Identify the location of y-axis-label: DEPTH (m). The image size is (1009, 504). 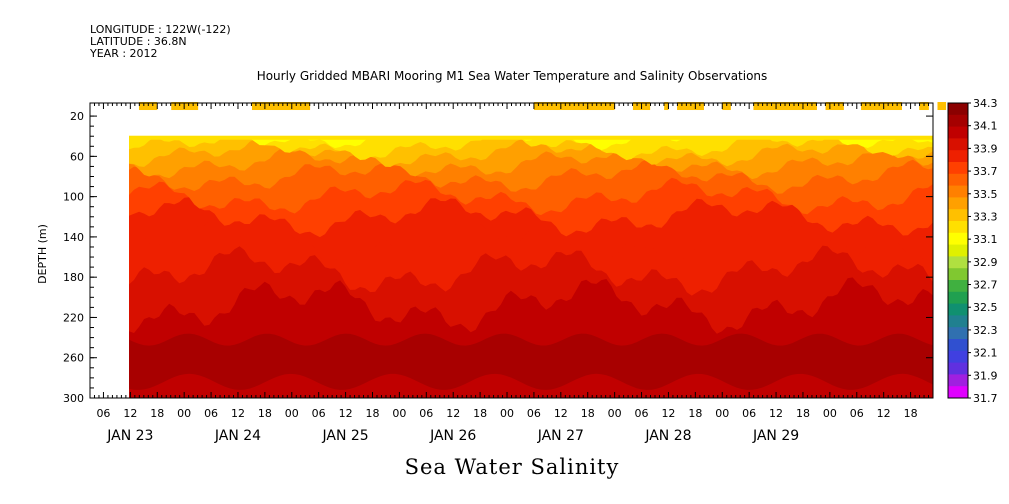
(42, 254).